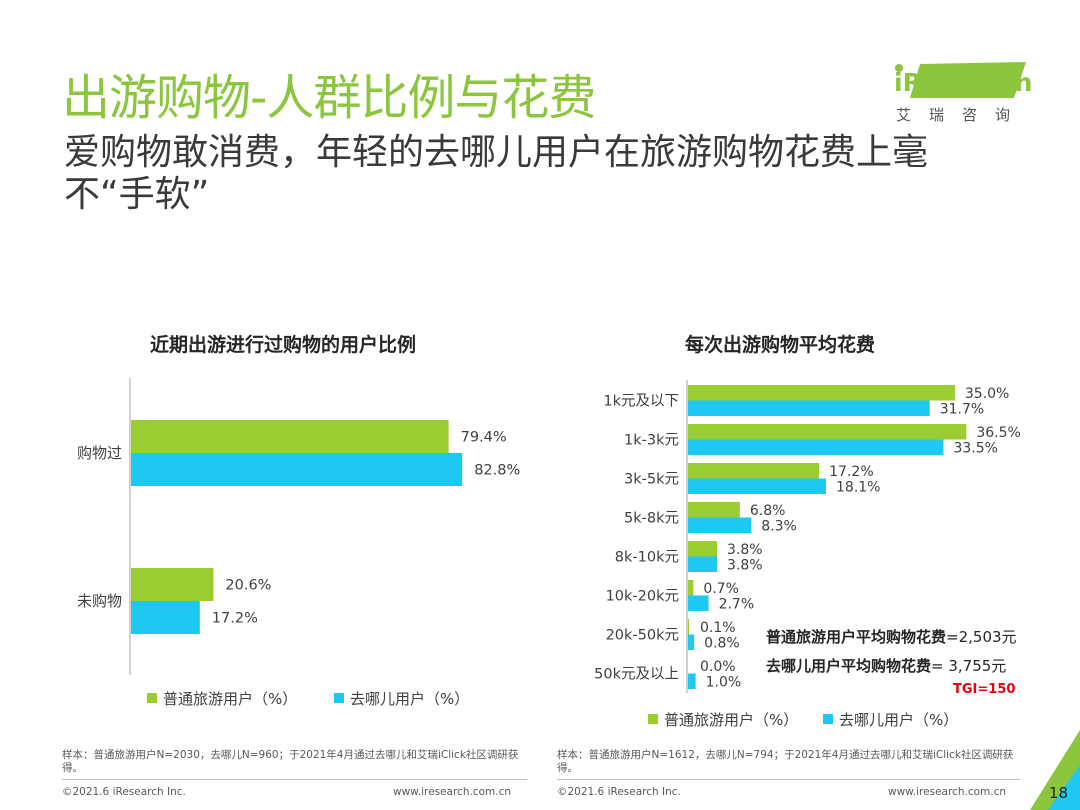  Describe the element at coordinates (718, 628) in the screenshot. I see `data-label: 0.1%` at that location.